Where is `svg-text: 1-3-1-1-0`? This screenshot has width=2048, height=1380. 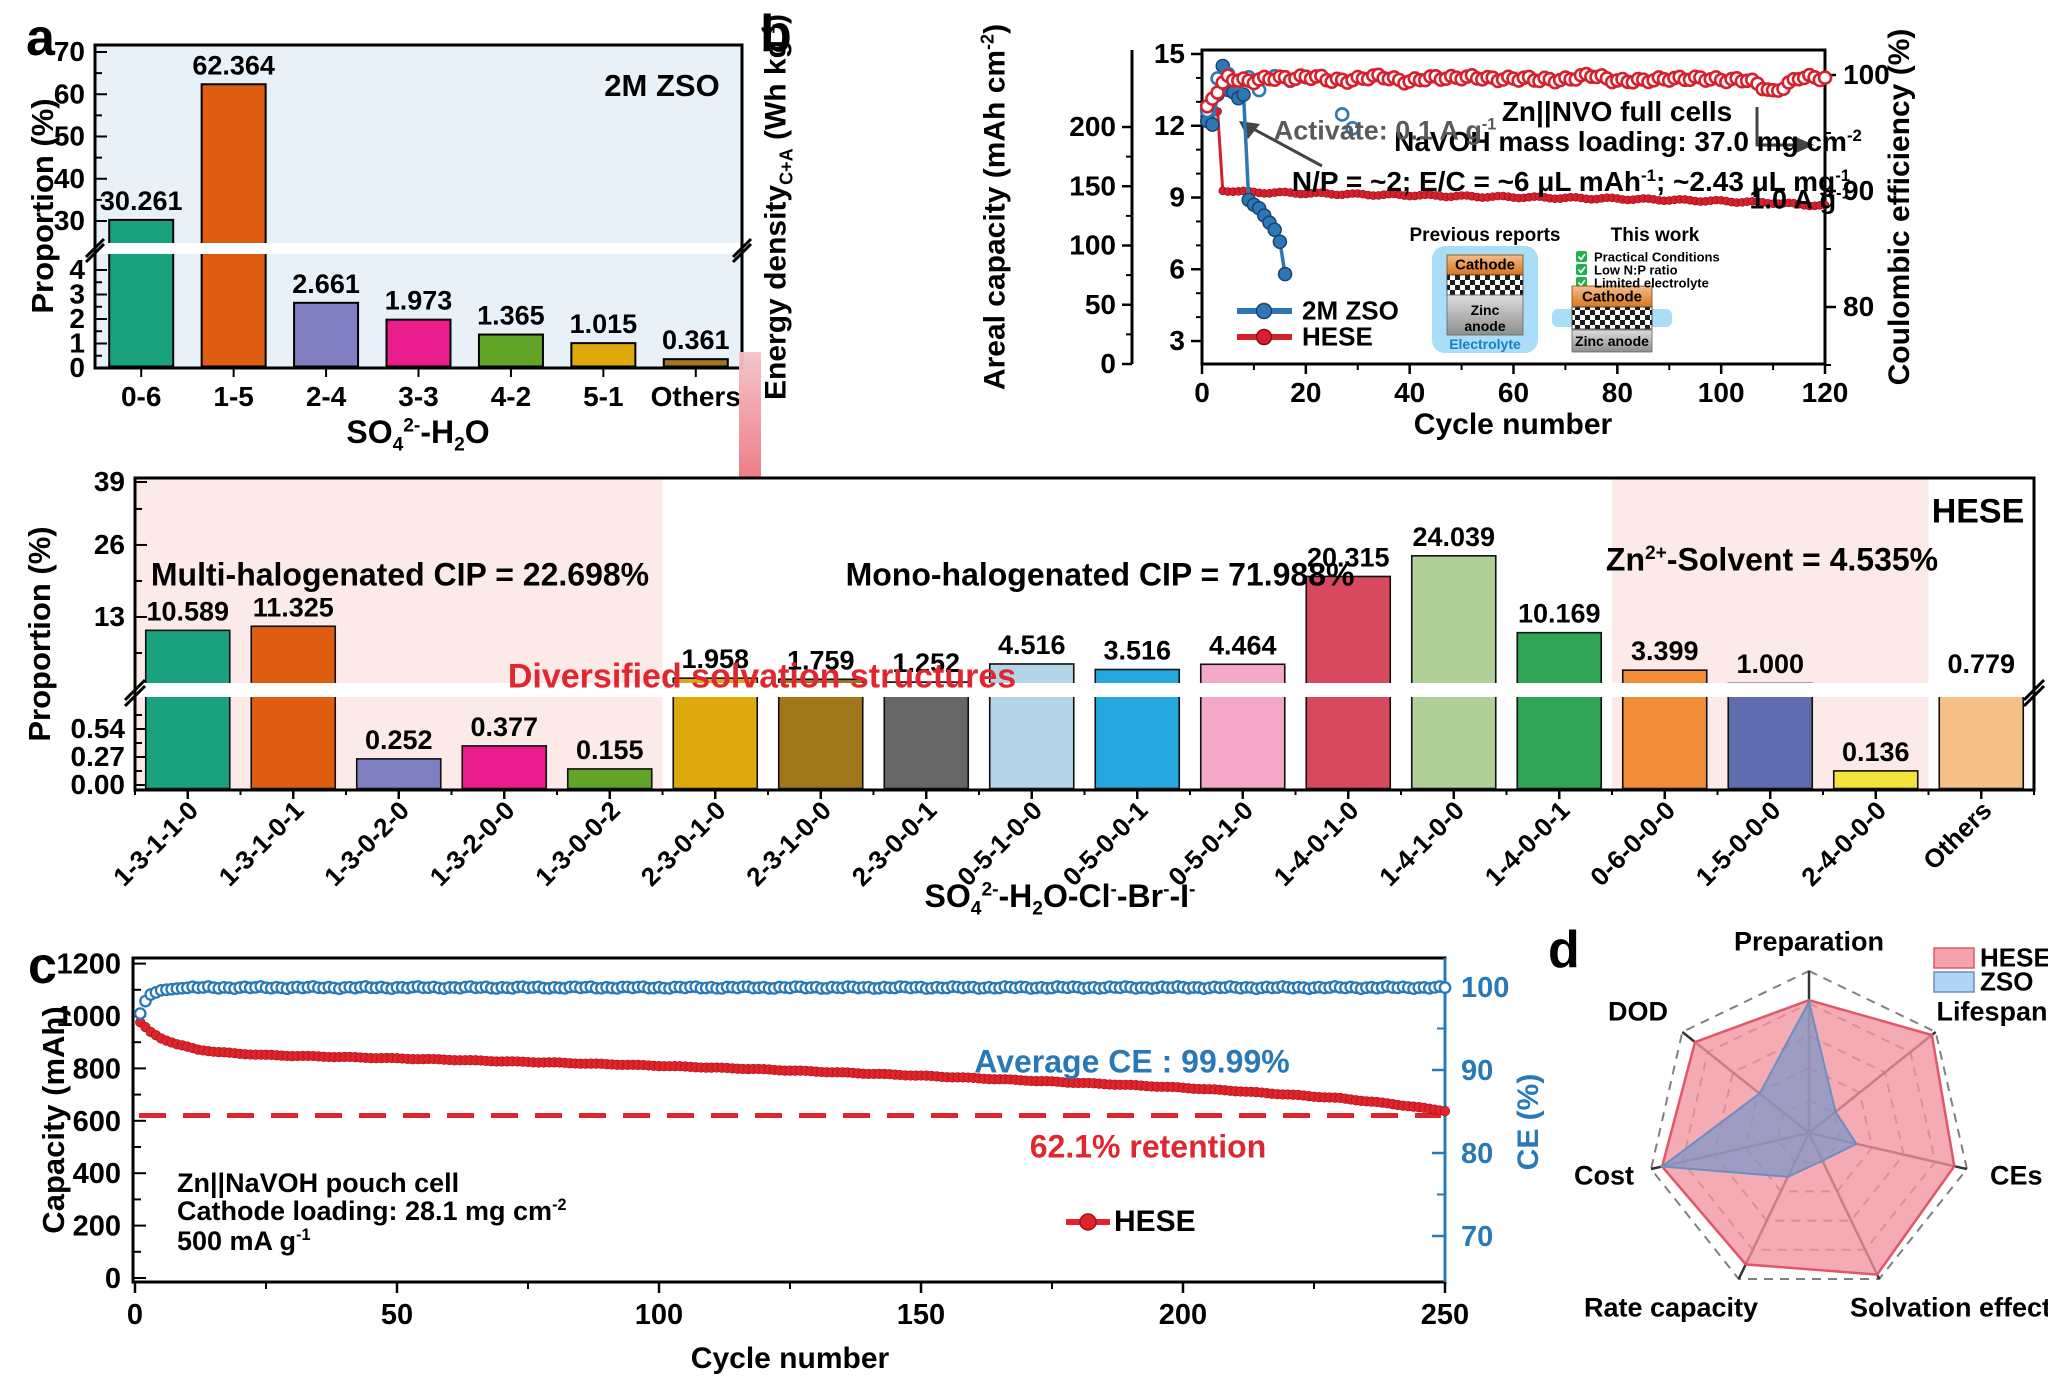 svg-text: 1-3-1-1-0 is located at coordinates (155, 843).